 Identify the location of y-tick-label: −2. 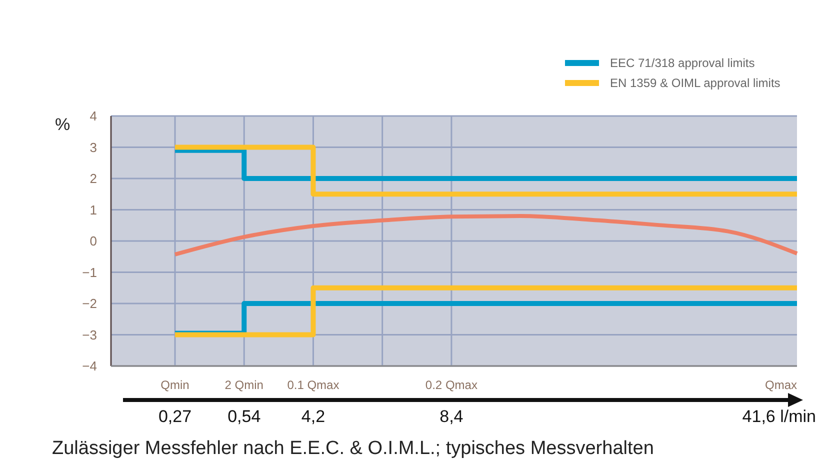
(89, 304).